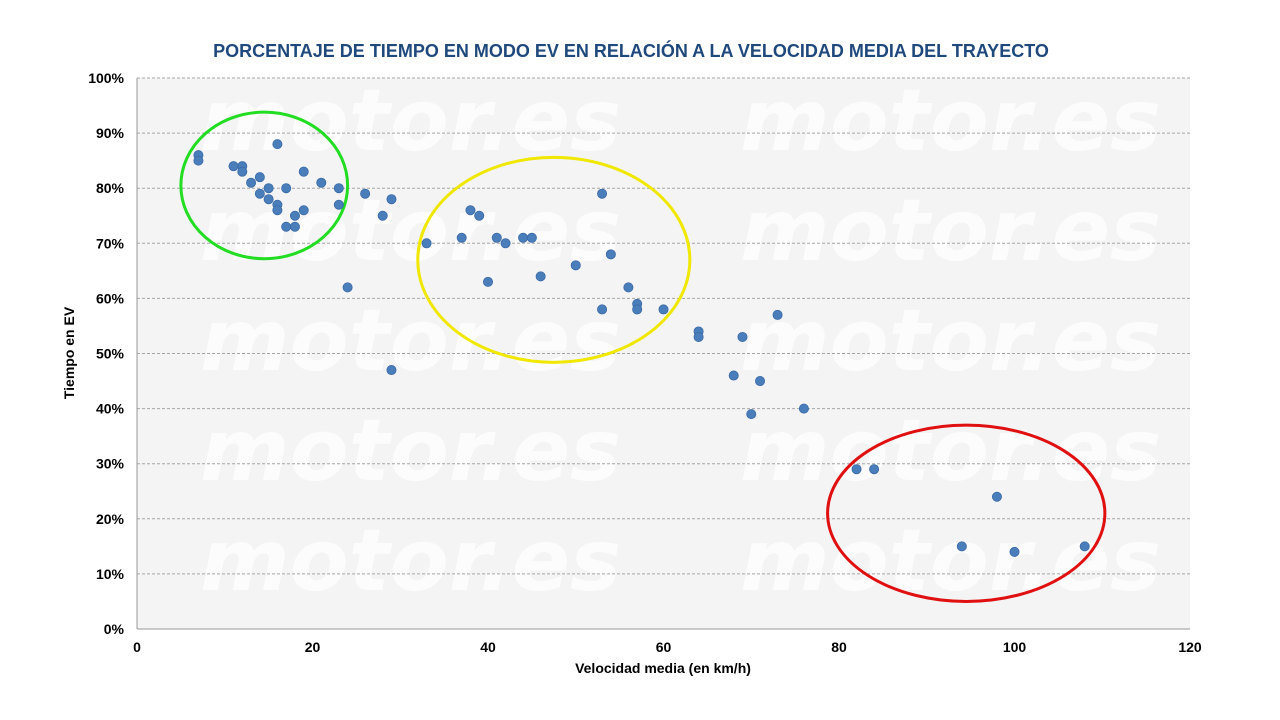 This screenshot has width=1280, height=720. Describe the element at coordinates (110, 133) in the screenshot. I see `y-tick-label: 90%` at that location.